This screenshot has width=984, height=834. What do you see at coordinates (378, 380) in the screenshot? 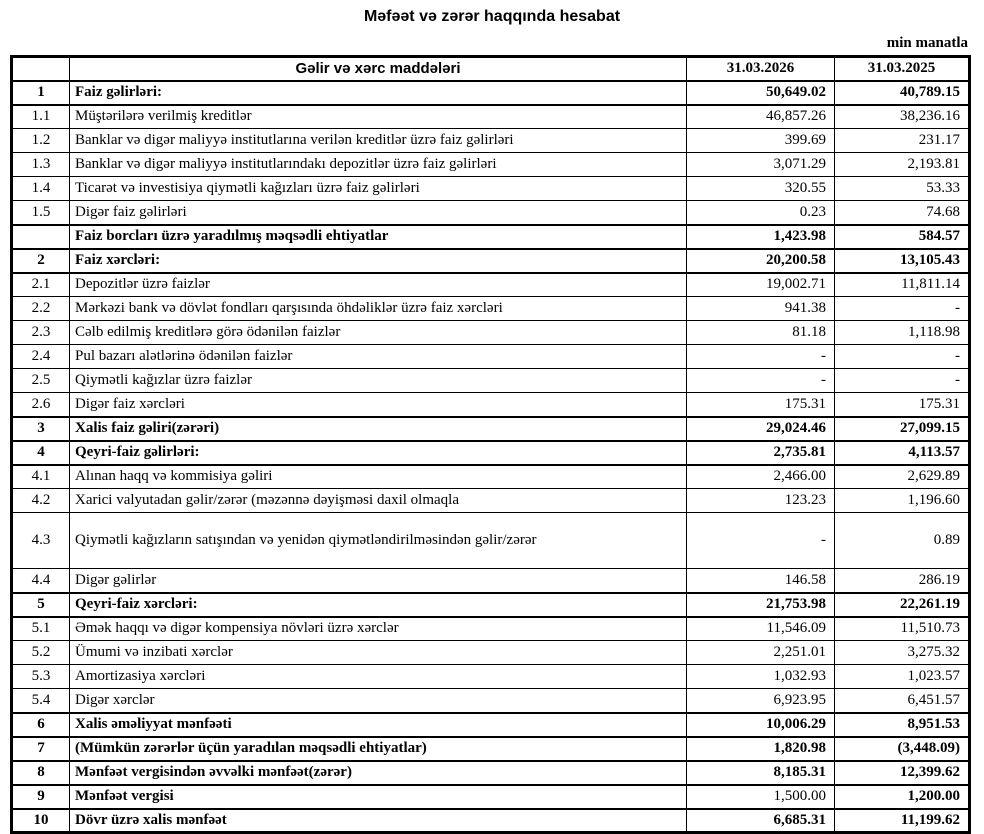
I see `row-label-cell: Qiymətli kağızlar üzrə faizlər` at bounding box center [378, 380].